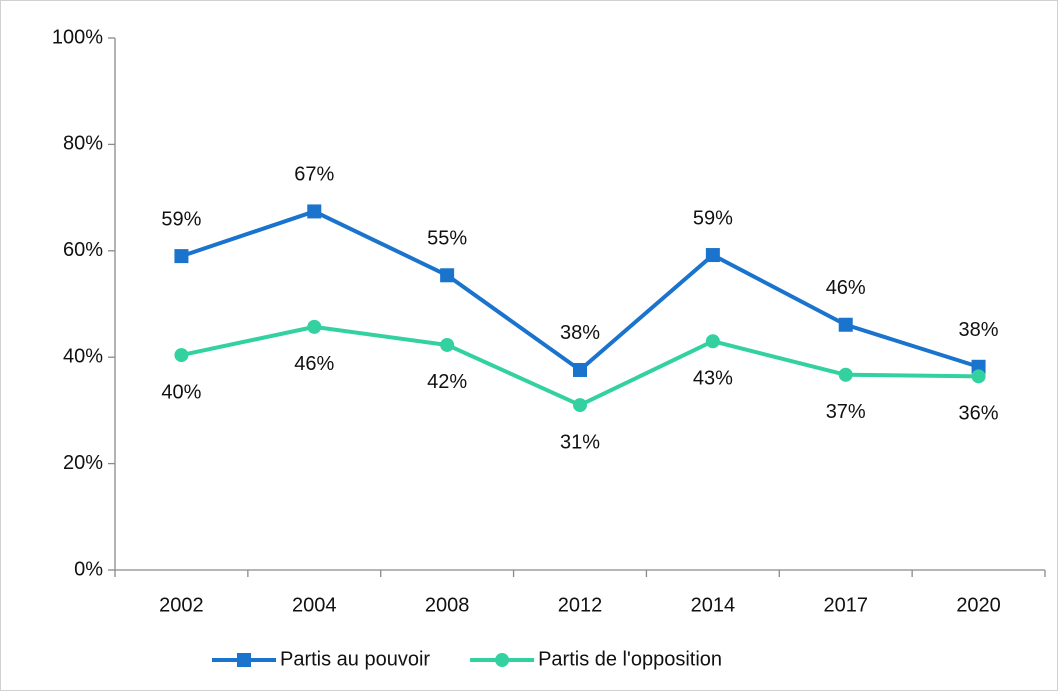 This screenshot has width=1058, height=691. Describe the element at coordinates (630, 659) in the screenshot. I see `legend-label: Partis de l'opposition` at that location.